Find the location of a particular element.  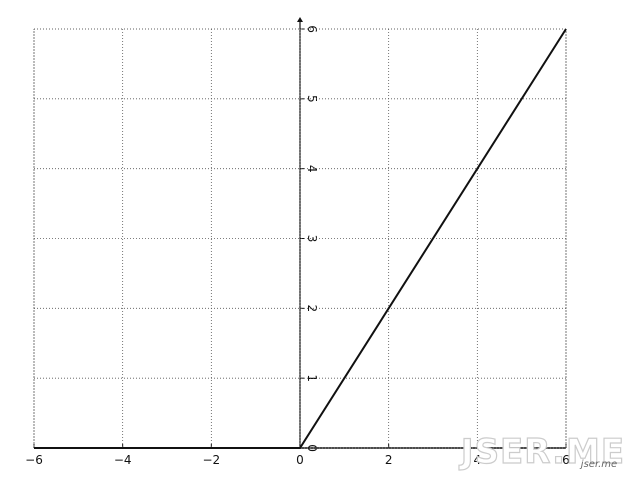

x-tick-label: 2 is located at coordinates (389, 460).